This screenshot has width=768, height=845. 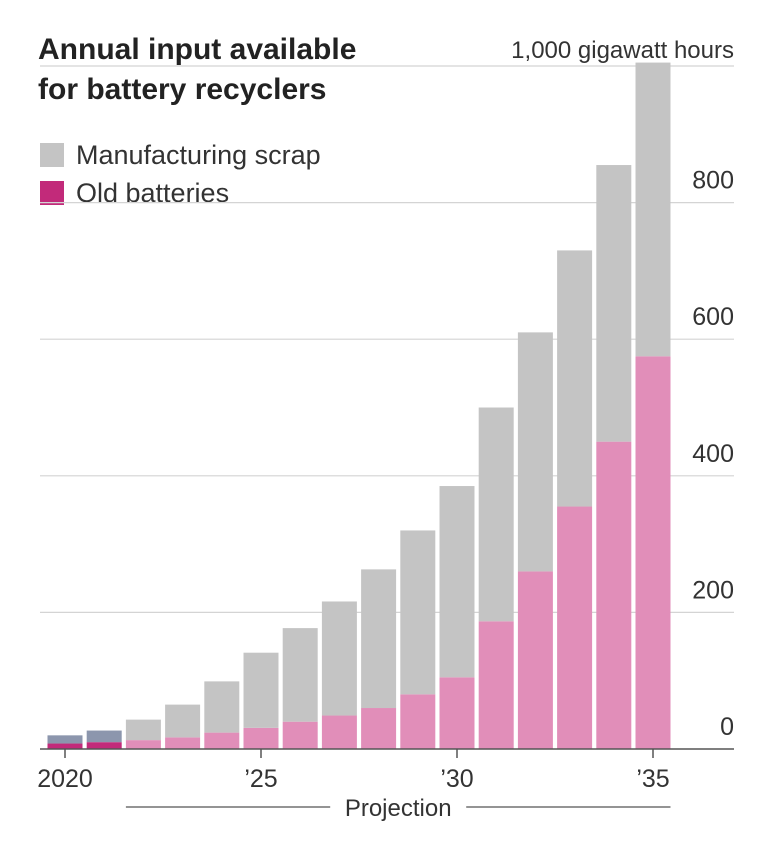 I want to click on bar-manufacturing-scrap-2024, so click(x=222, y=707).